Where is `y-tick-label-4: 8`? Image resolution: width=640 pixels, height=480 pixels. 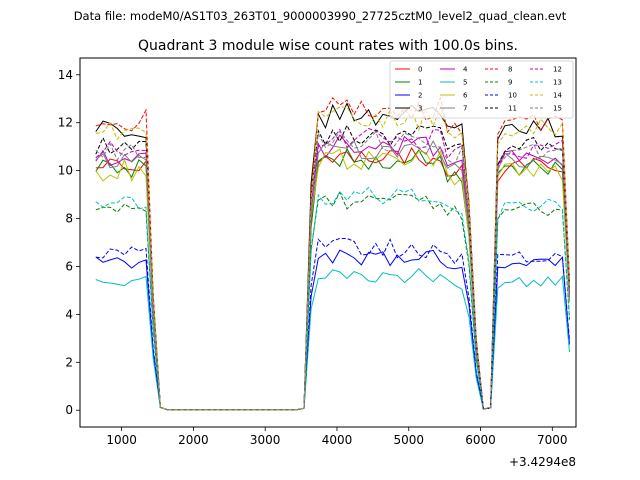
y-tick-label-4: 8 is located at coordinates (69, 219).